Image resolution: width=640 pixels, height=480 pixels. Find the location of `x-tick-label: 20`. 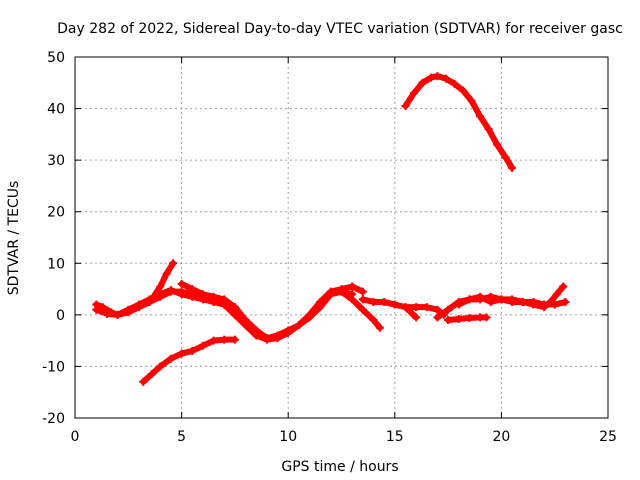

x-tick-label: 20 is located at coordinates (501, 437).